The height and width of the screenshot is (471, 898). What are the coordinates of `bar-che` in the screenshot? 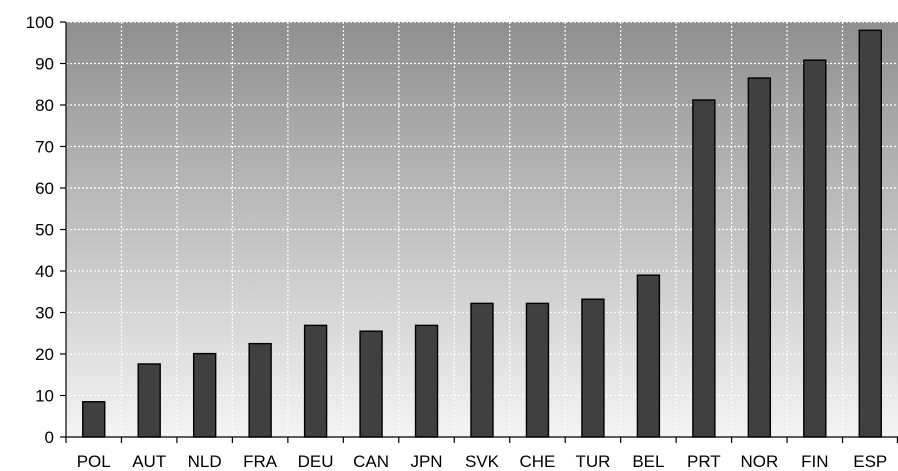 It's located at (537, 370).